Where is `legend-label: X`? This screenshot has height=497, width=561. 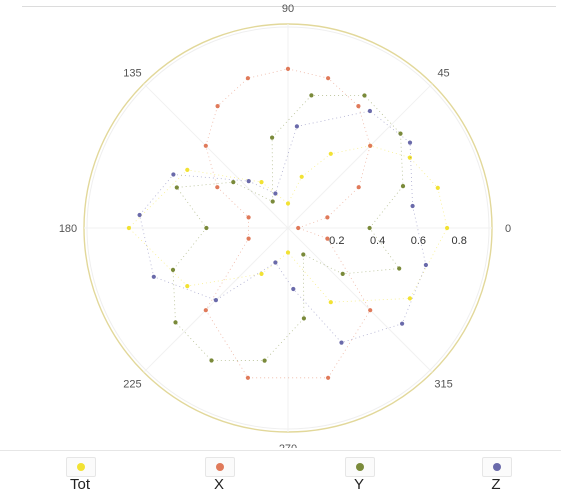
legend-label: X is located at coordinates (218, 484).